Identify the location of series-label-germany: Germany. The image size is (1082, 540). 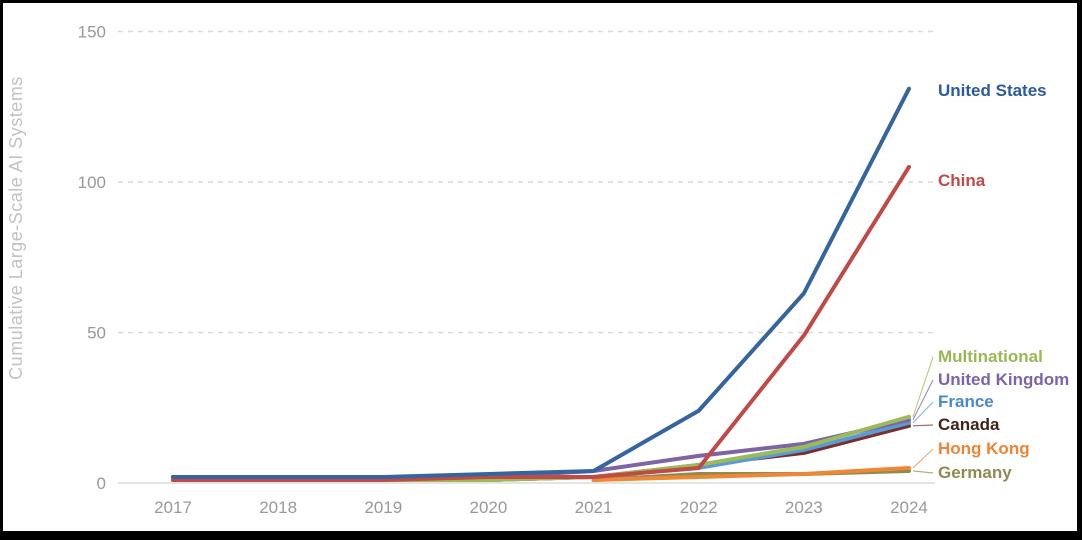
(975, 472).